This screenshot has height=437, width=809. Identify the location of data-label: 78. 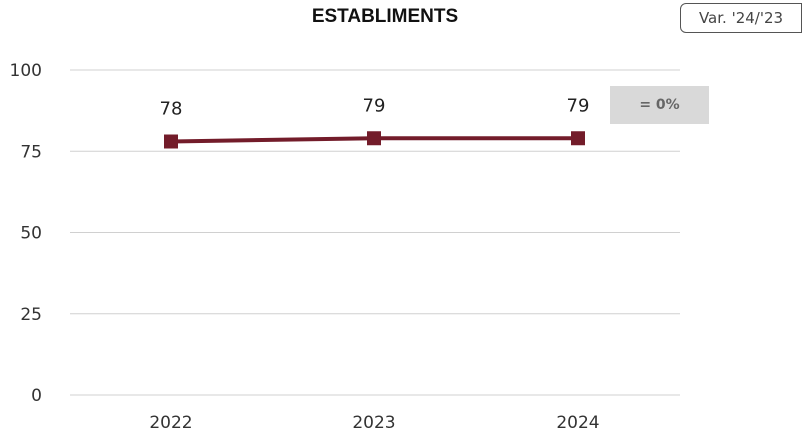
(171, 109).